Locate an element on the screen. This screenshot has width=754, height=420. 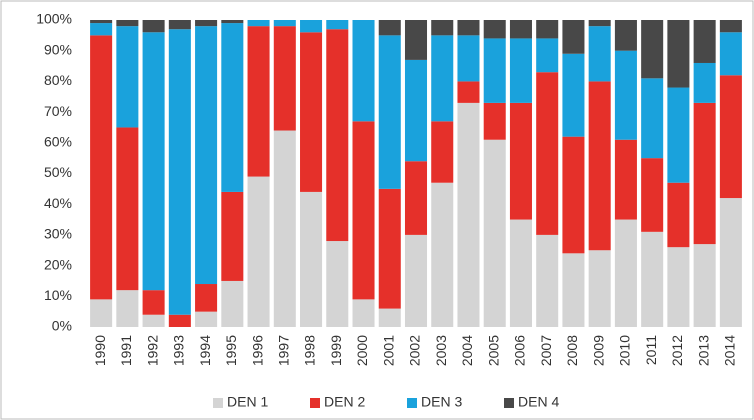
x-tick-label: 2004 is located at coordinates (467, 350).